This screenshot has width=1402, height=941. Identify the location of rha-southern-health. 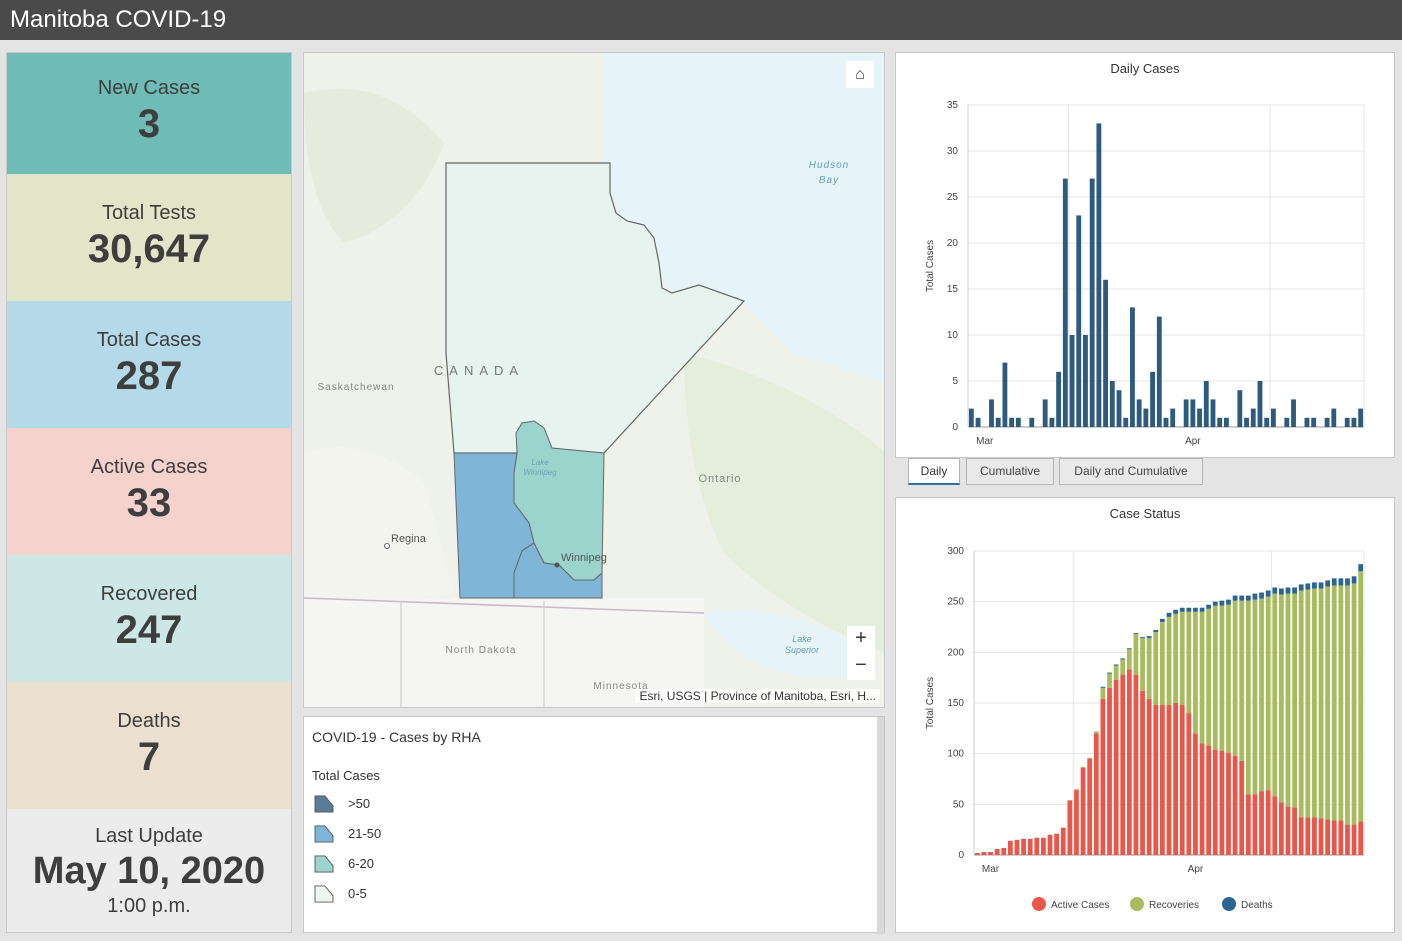
(558, 570).